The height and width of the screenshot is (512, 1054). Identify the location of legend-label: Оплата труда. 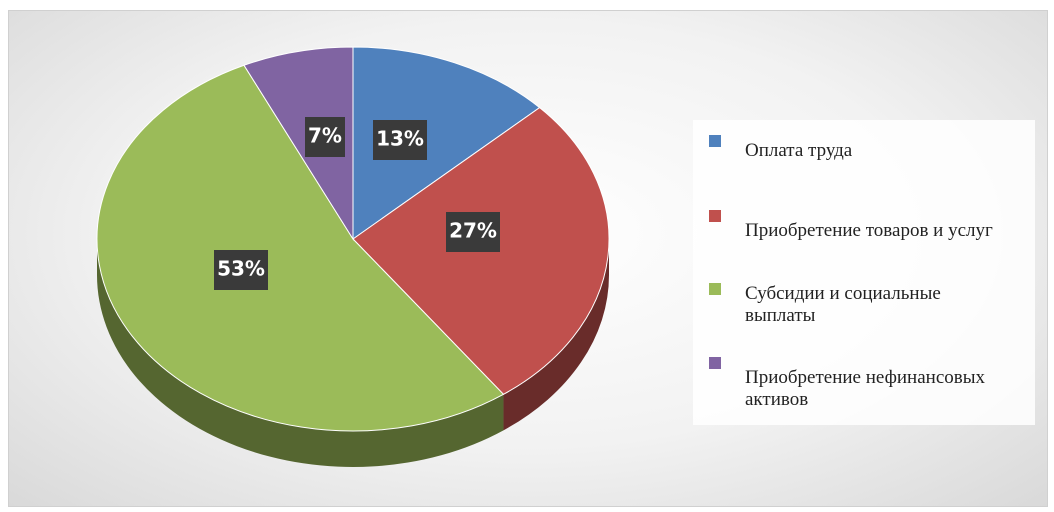
(799, 150).